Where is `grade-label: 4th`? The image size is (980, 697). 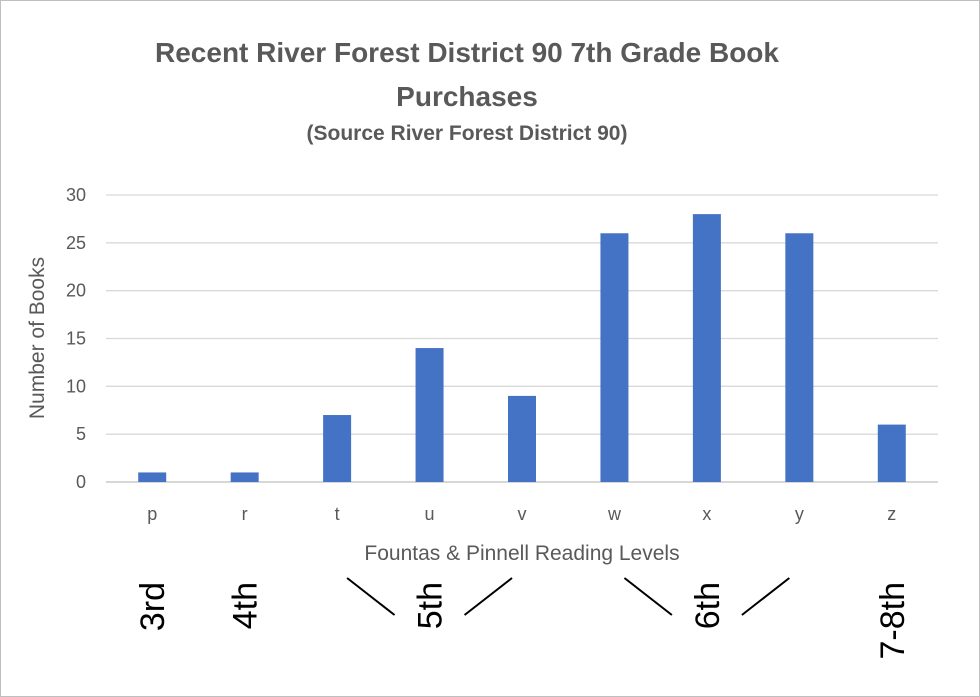
grade-label: 4th is located at coordinates (246, 605).